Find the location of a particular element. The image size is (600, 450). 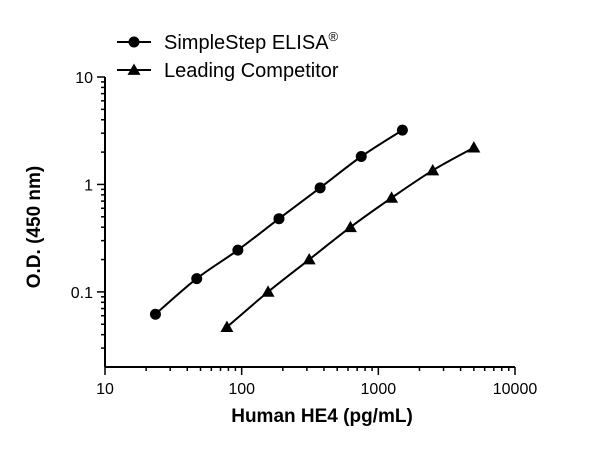

legend-entry: SimpleStep ELISA® is located at coordinates (228, 41).